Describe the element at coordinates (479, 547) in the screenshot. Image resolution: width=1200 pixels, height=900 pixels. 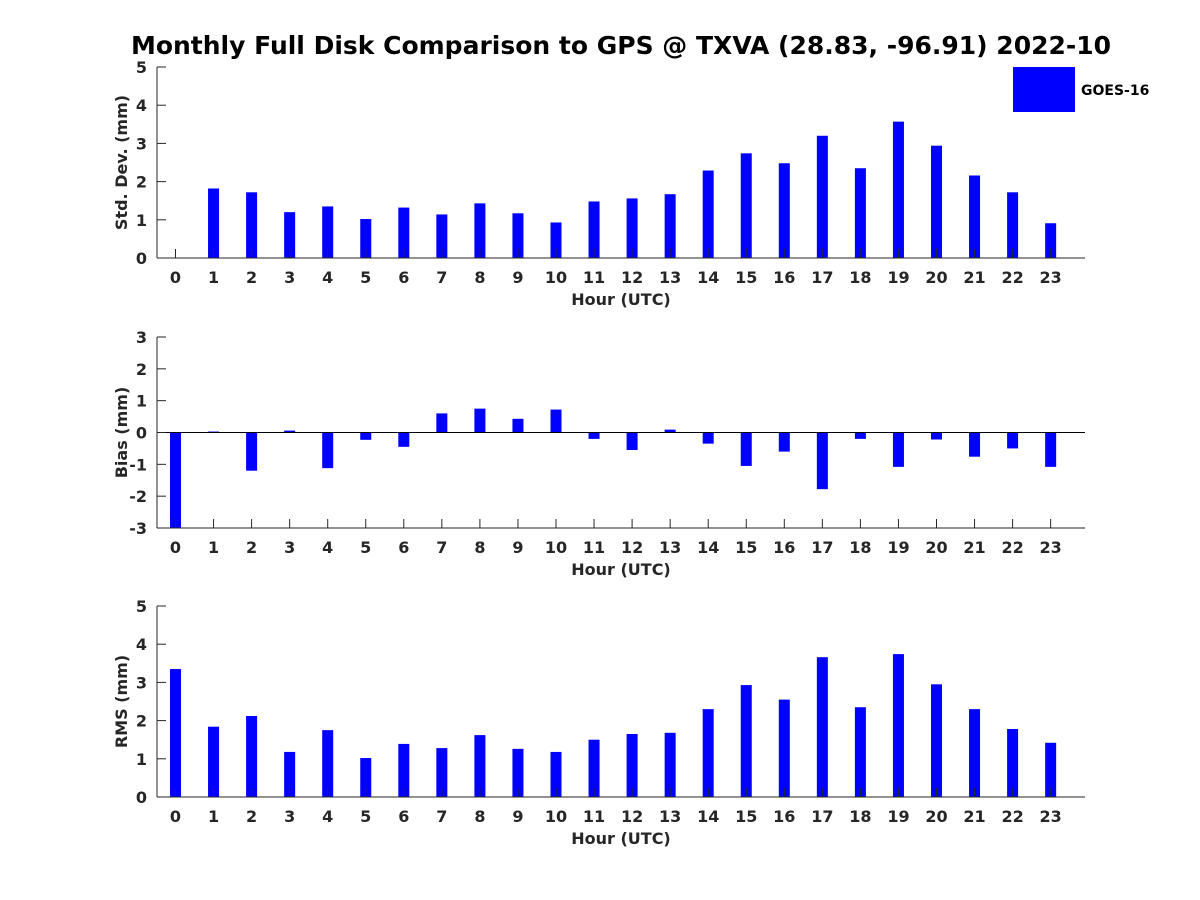
I see `bias-x-tick-label: 8` at that location.